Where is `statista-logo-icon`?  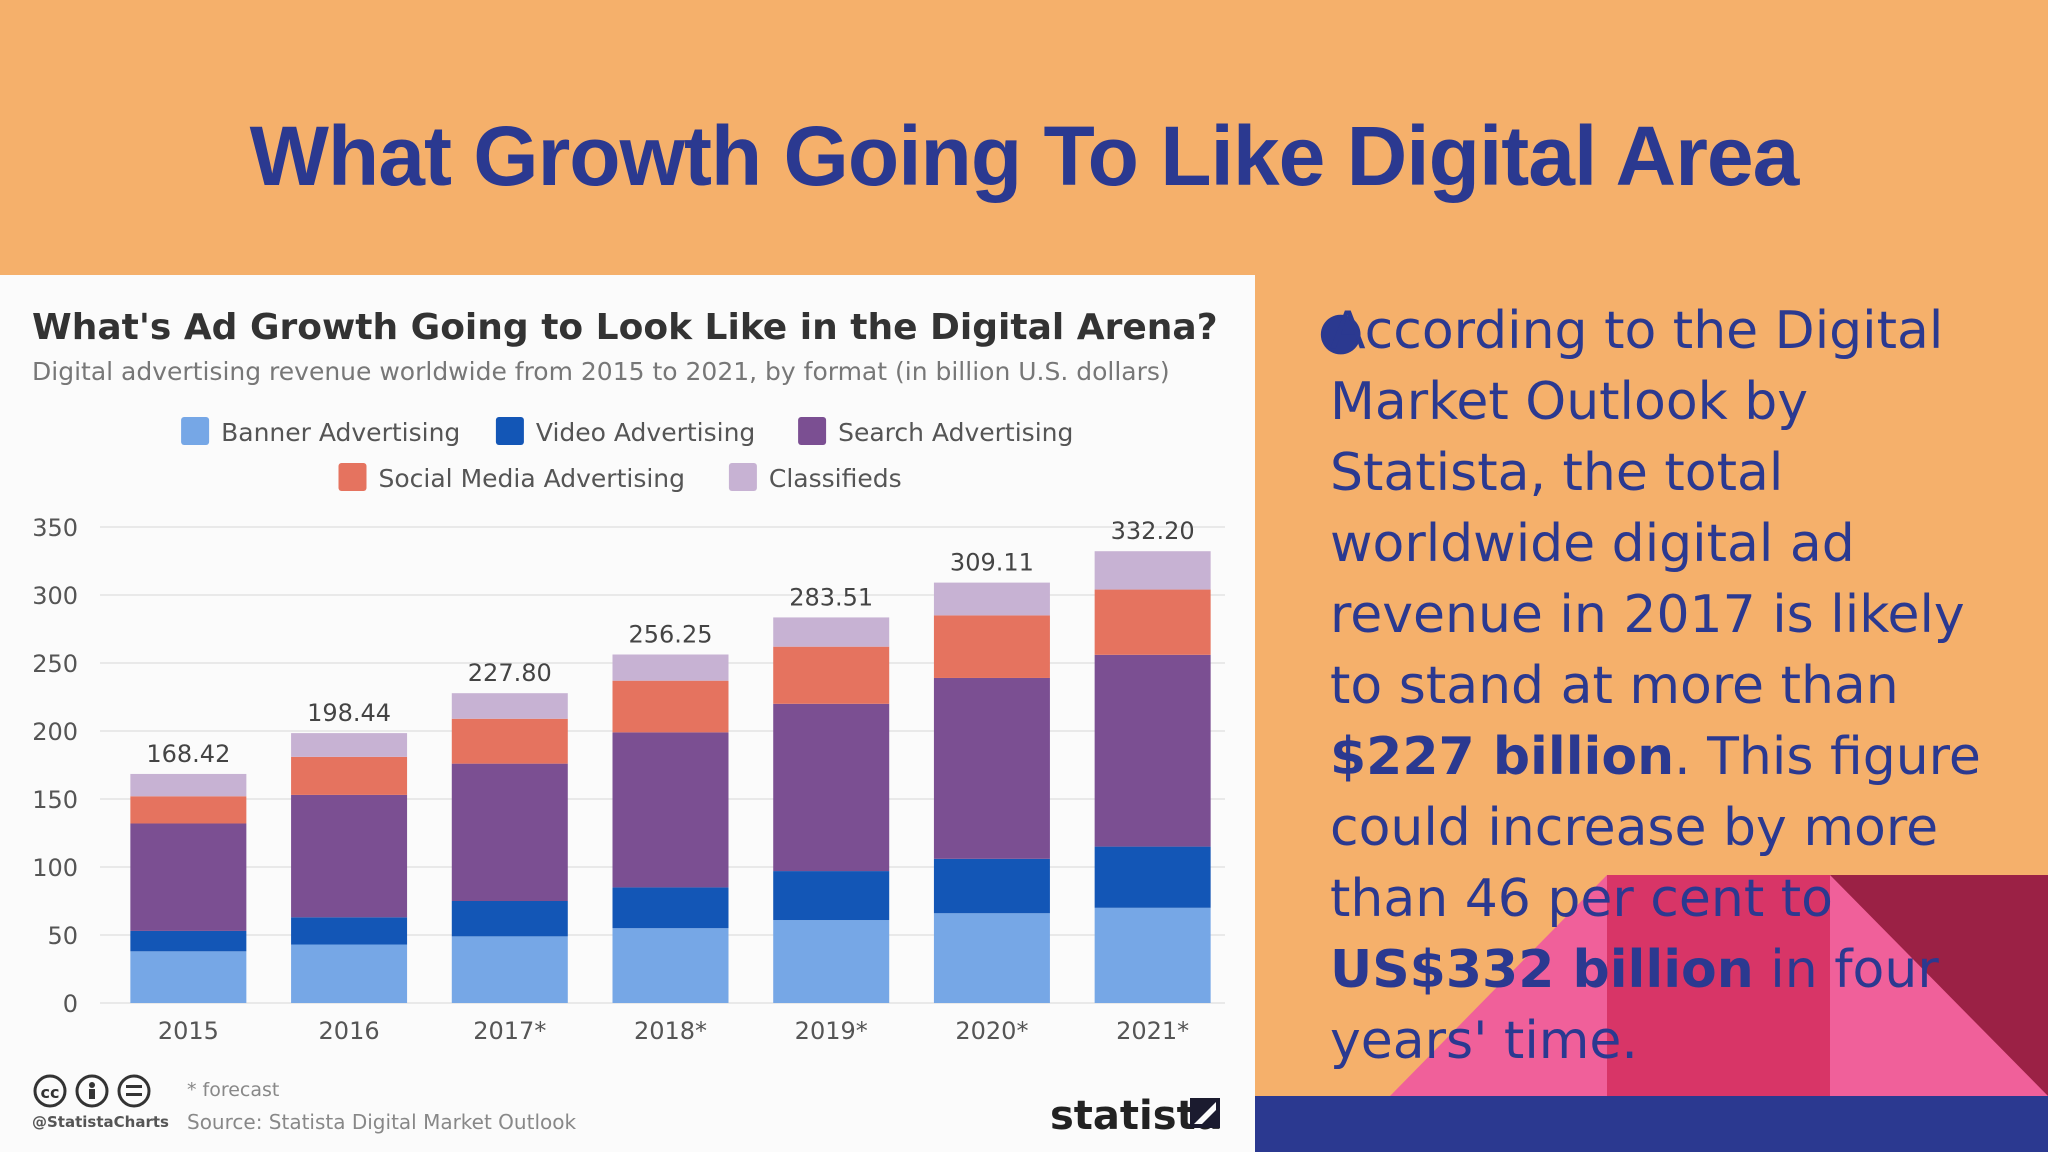 statista-logo-icon is located at coordinates (1205, 1113).